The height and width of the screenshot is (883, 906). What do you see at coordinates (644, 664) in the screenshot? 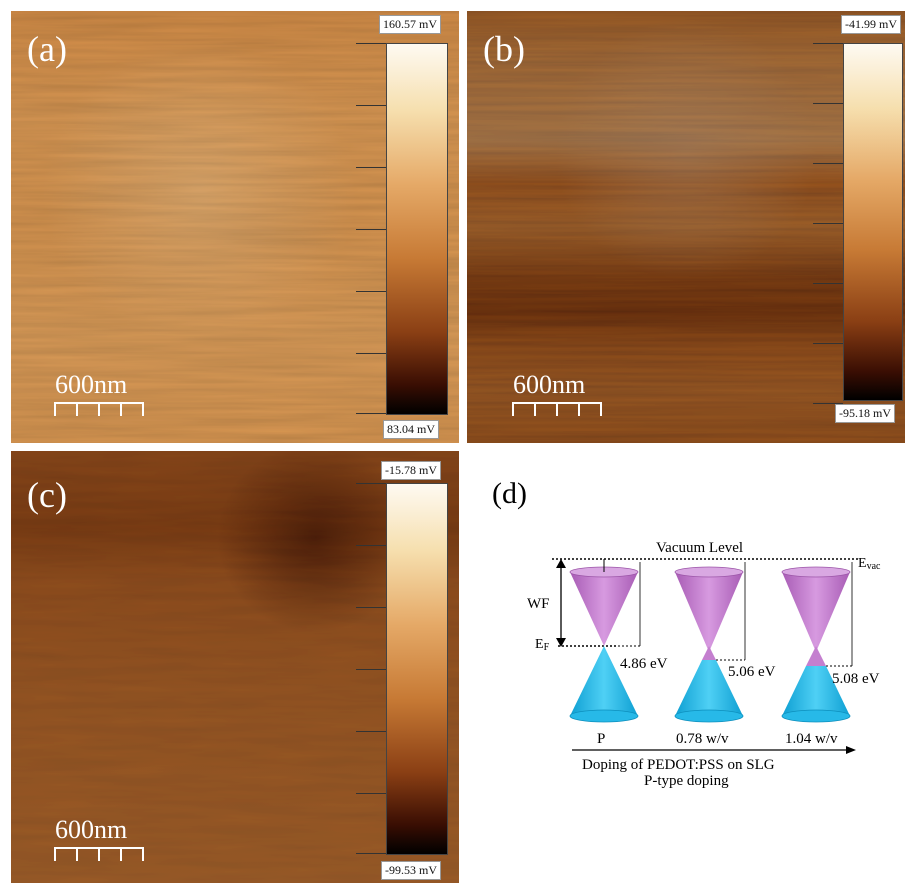
I see `wf-value-1: 4.86 eV` at bounding box center [644, 664].